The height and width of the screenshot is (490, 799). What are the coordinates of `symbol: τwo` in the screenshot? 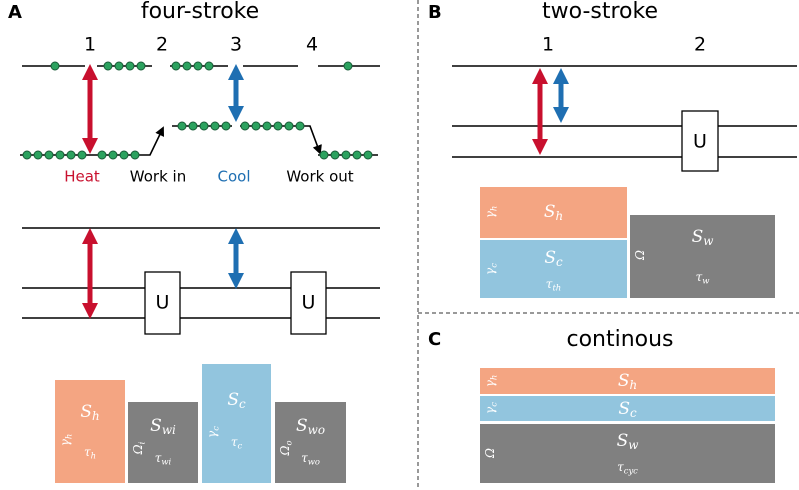 It's located at (310, 459).